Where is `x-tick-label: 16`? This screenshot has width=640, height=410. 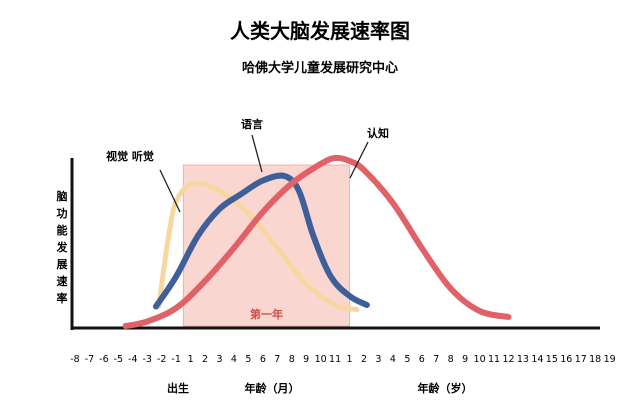
x-tick-label: 16 is located at coordinates (566, 359).